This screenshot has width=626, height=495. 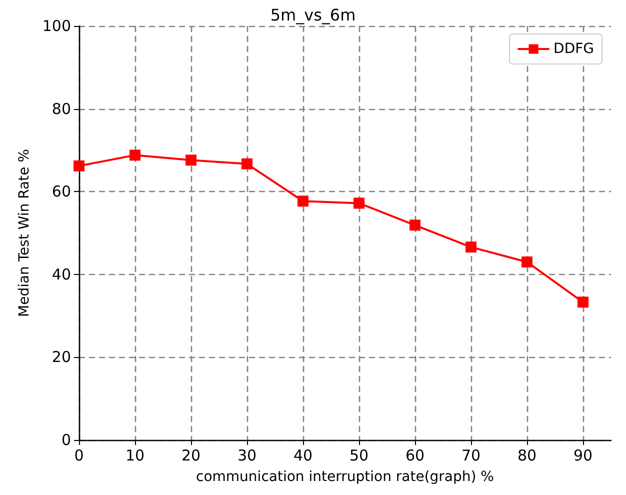 What do you see at coordinates (574, 49) in the screenshot?
I see `legend-label: DDFG` at bounding box center [574, 49].